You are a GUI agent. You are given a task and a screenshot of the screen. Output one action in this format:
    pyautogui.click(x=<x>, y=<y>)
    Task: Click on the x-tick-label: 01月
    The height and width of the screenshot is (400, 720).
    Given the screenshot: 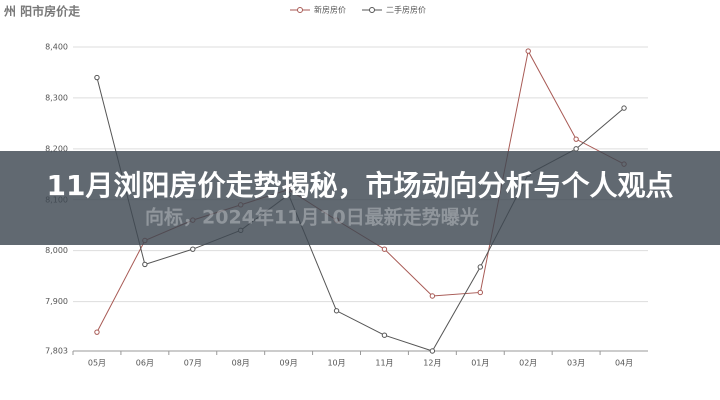 What is the action you would take?
    pyautogui.click(x=480, y=363)
    